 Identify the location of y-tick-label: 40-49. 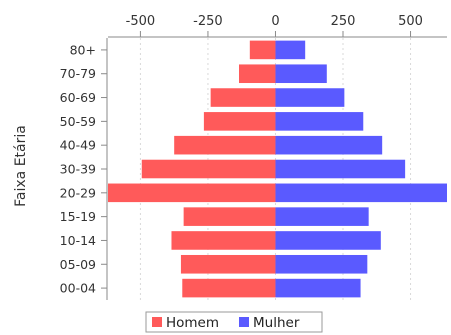
(78, 145).